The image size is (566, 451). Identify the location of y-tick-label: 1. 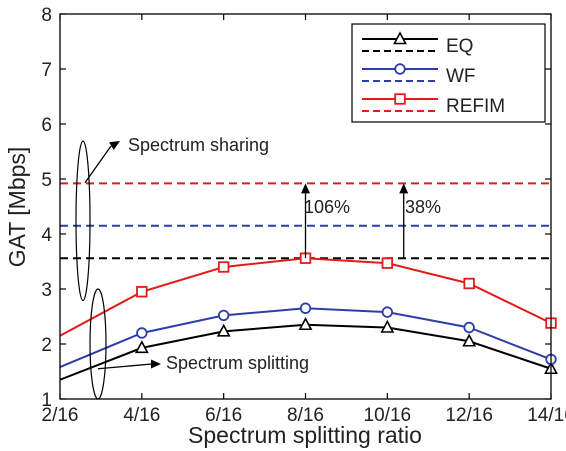
(46, 400).